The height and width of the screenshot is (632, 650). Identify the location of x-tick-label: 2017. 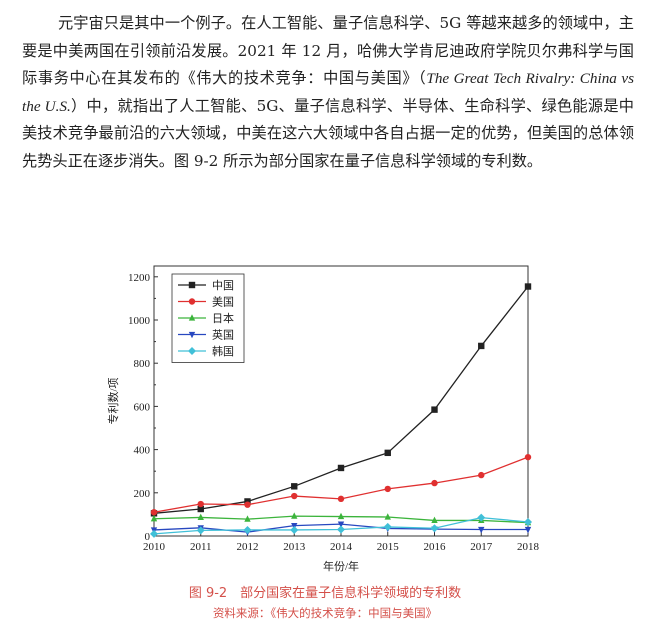
(481, 547).